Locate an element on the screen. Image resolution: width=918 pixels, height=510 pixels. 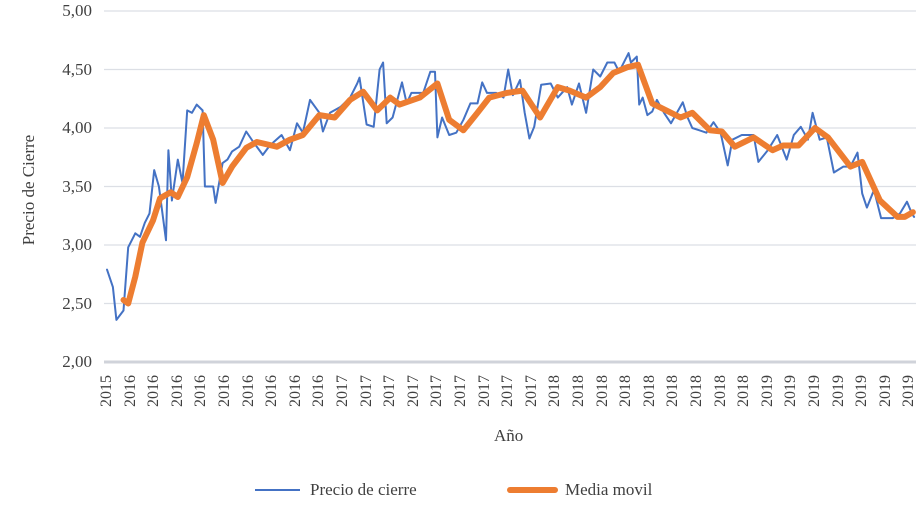
y-tick-label: 2,00 is located at coordinates (77, 361).